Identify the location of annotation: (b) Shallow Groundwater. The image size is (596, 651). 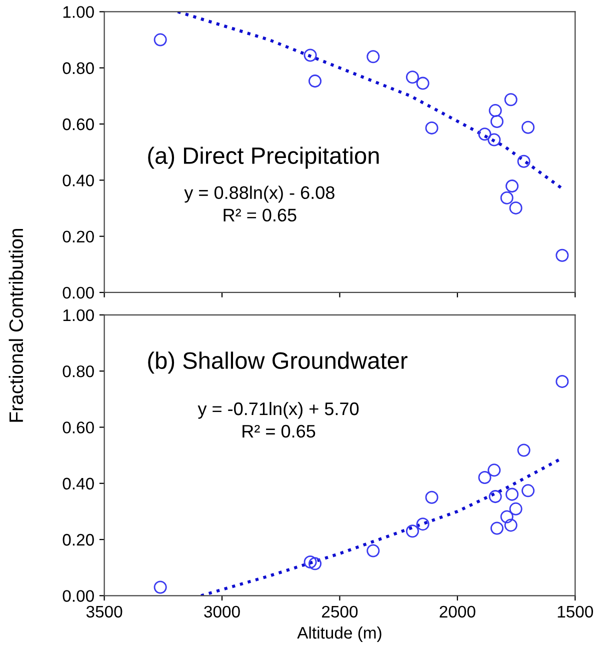
(278, 363).